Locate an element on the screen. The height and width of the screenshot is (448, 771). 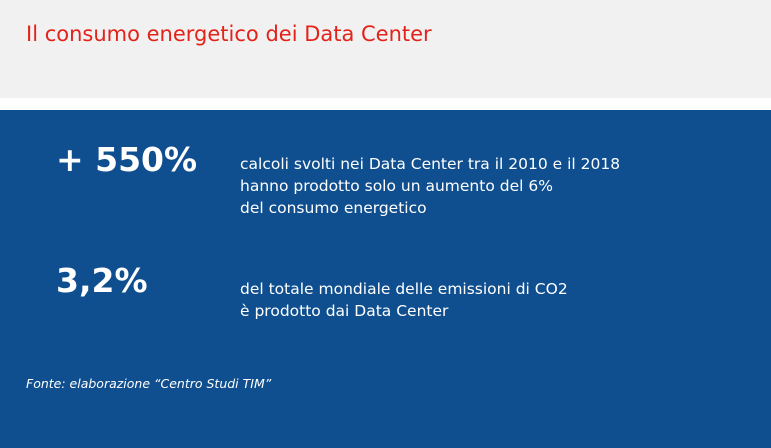
stat-description-line: del consumo energetico is located at coordinates (333, 208).